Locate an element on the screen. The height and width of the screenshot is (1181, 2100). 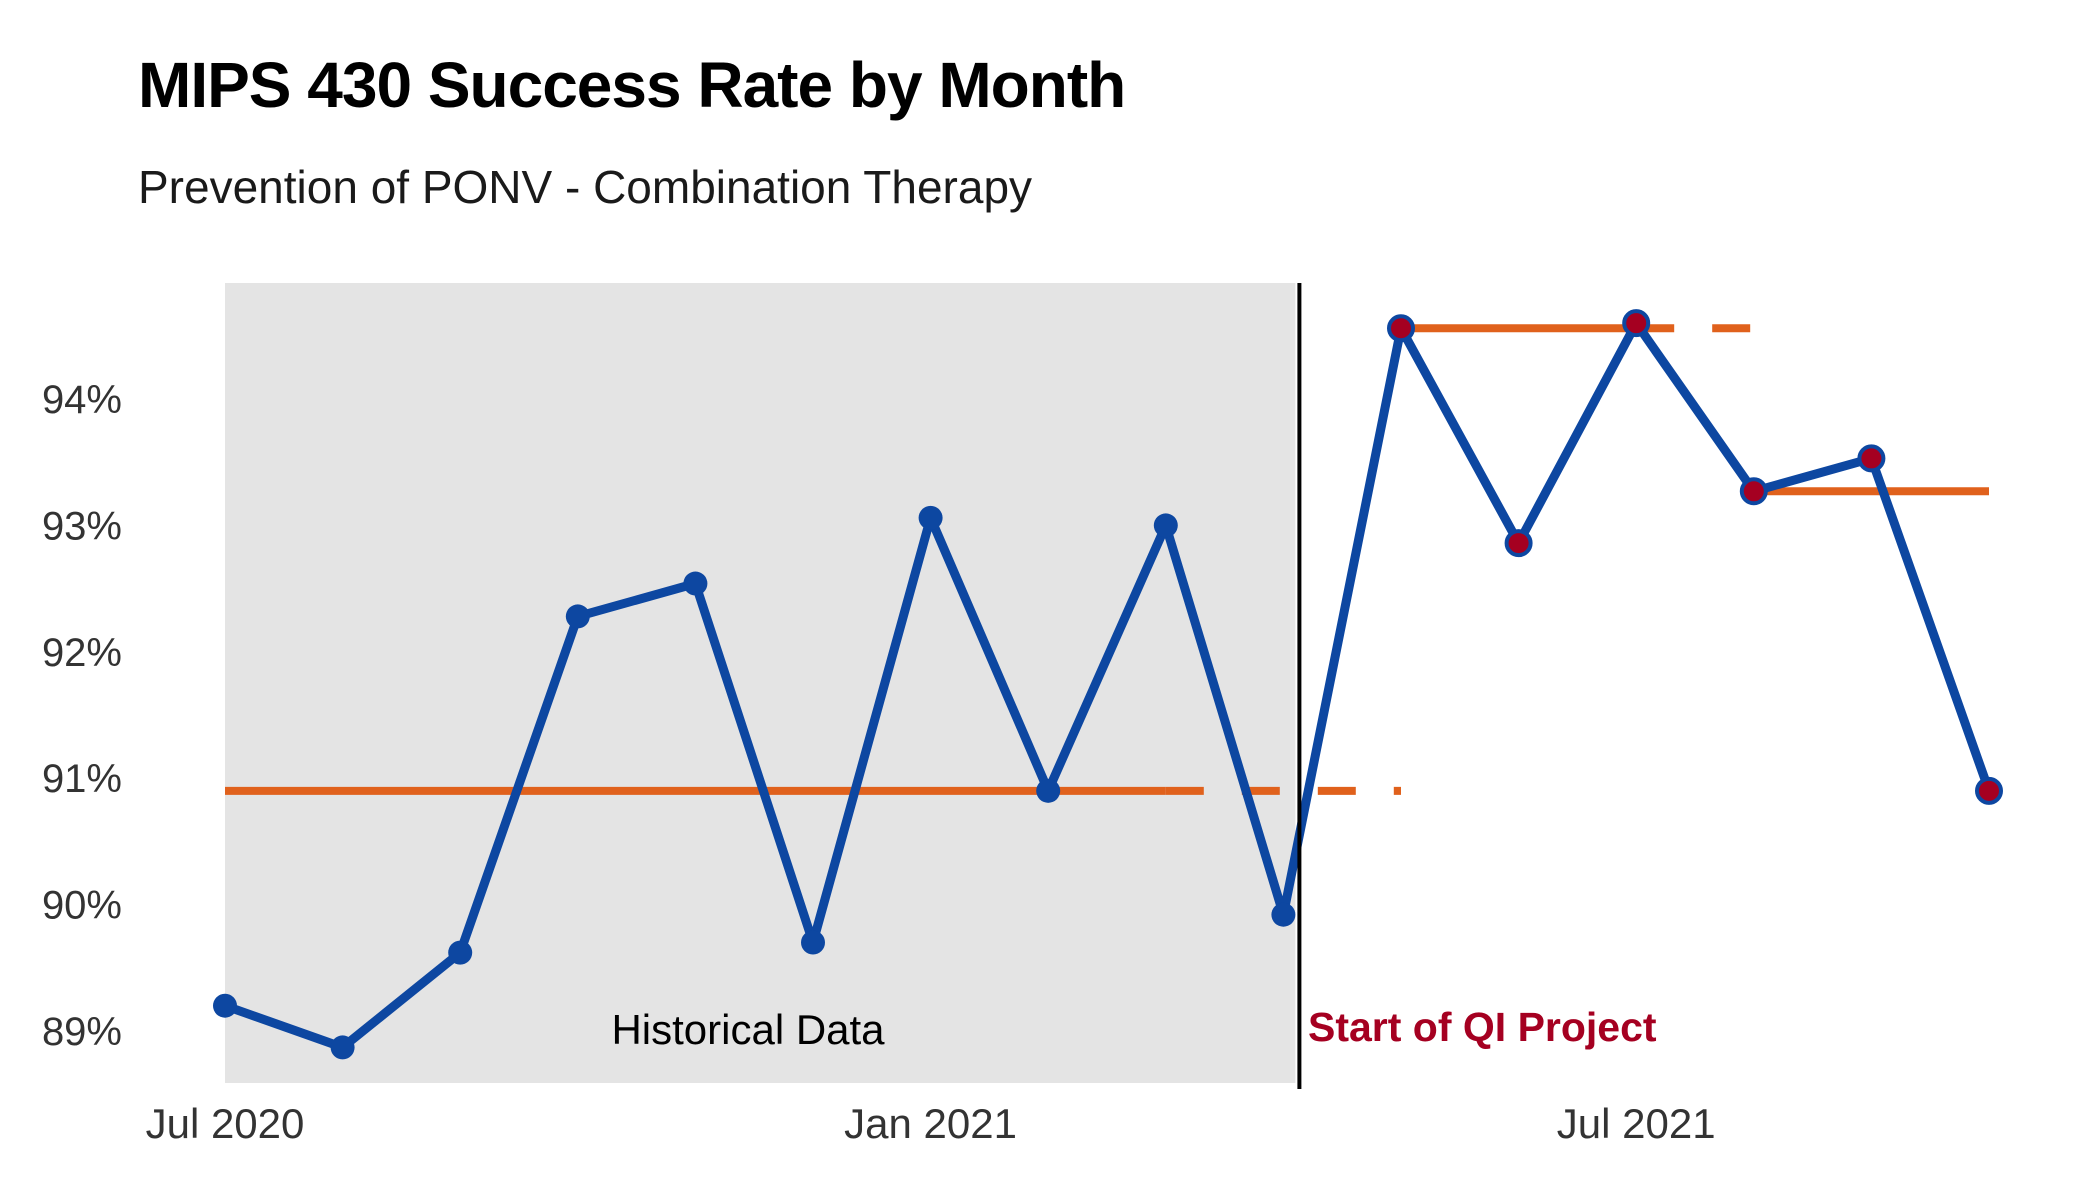
x-tick-label: Jan 2021 is located at coordinates (930, 1123).